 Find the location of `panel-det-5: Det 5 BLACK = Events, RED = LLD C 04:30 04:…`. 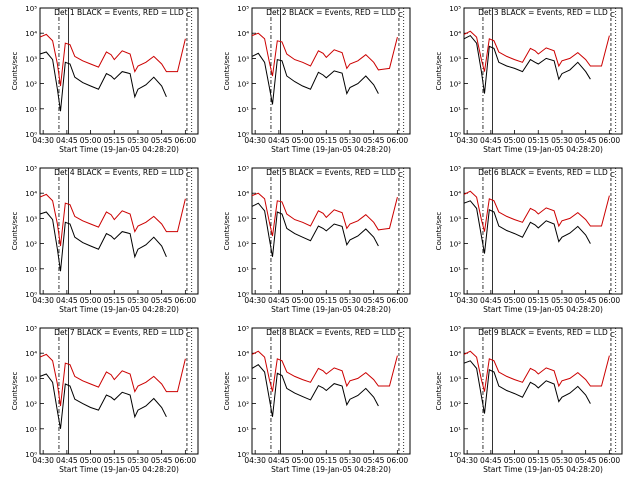

panel-det-5: Det 5 BLACK = Events, RED = LLD C 04:30 04:… is located at coordinates (317, 239).